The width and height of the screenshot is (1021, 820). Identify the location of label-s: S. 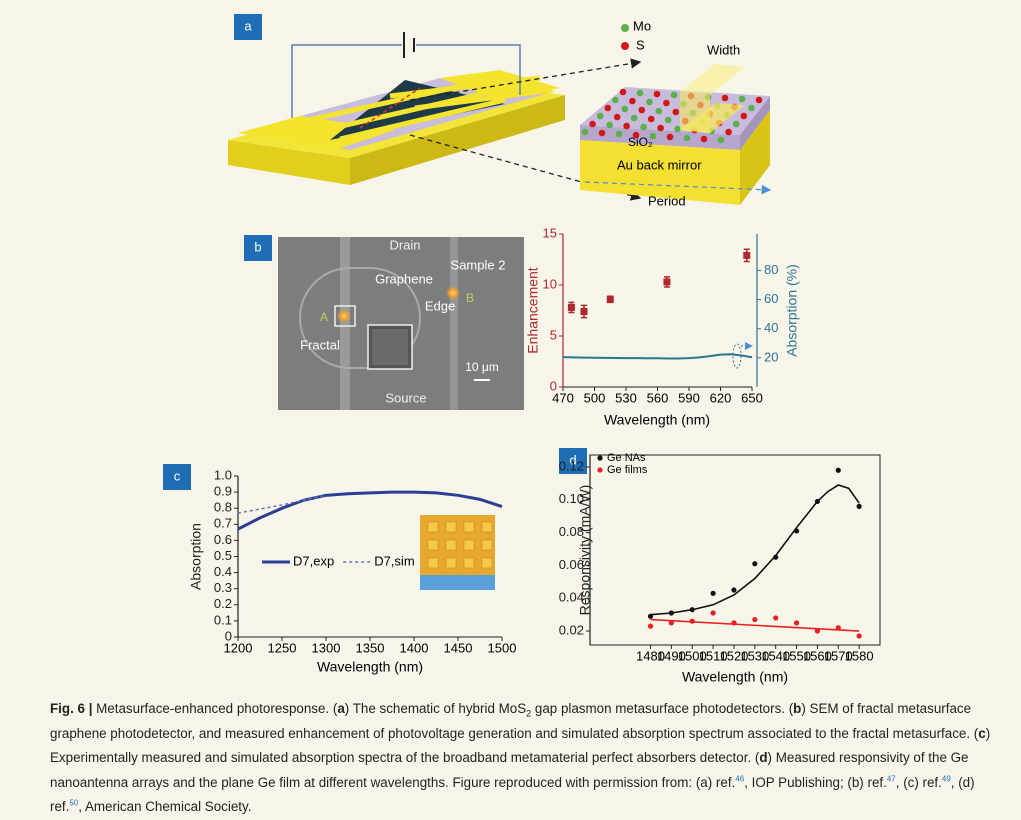
(640, 44).